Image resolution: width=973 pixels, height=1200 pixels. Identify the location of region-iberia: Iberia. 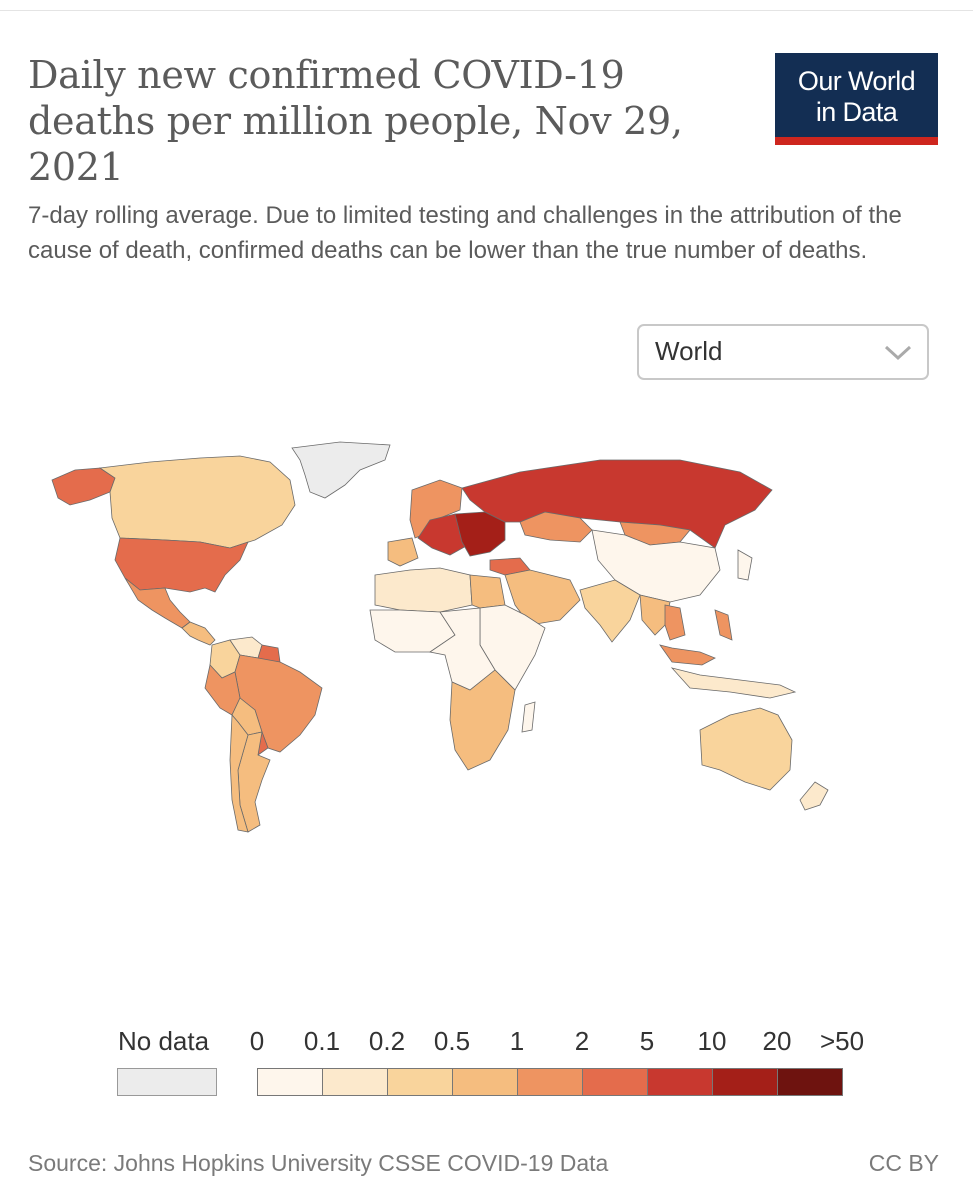
(403, 552).